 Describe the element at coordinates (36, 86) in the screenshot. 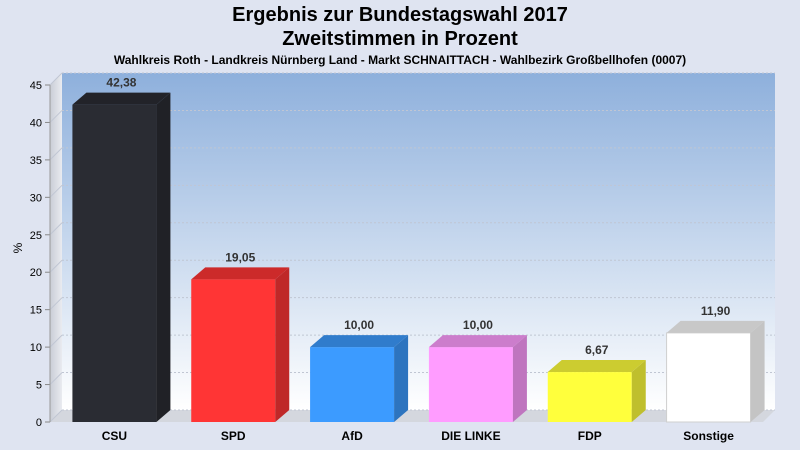

I see `y-tick-label: 45` at that location.